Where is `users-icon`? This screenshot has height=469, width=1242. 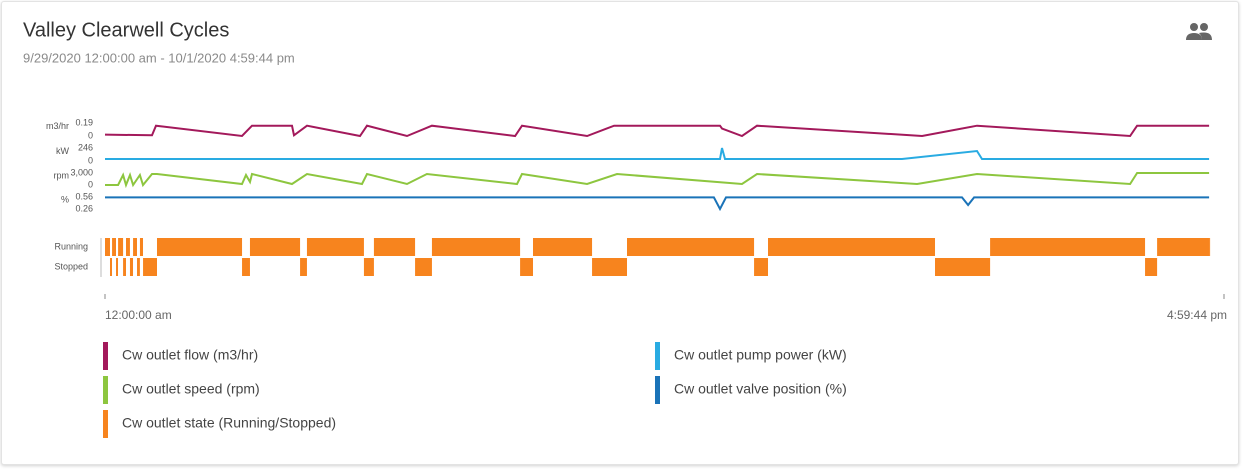 users-icon is located at coordinates (1199, 31).